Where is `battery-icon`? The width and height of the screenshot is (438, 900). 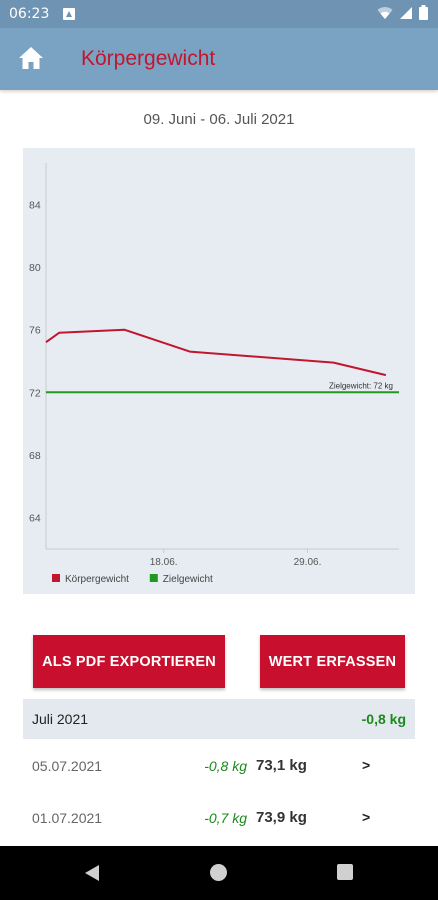 battery-icon is located at coordinates (423, 12).